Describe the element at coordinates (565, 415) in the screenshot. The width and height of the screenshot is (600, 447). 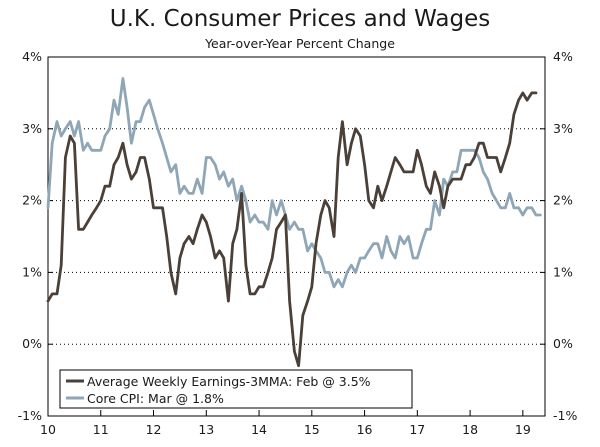
I see `y-tick-label-right: -1%` at that location.